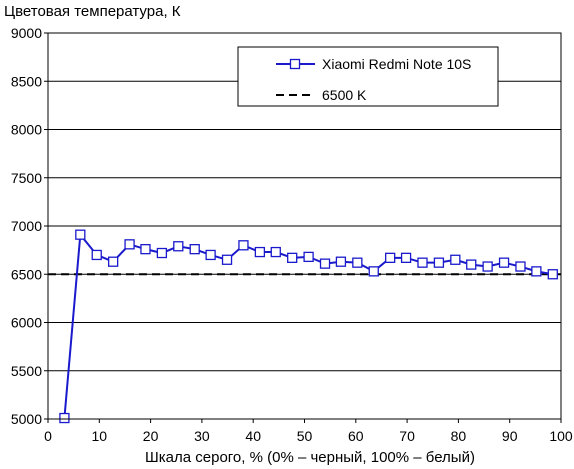 The width and height of the screenshot is (574, 469). Describe the element at coordinates (151, 436) in the screenshot. I see `x-tick-label: 20` at that location.